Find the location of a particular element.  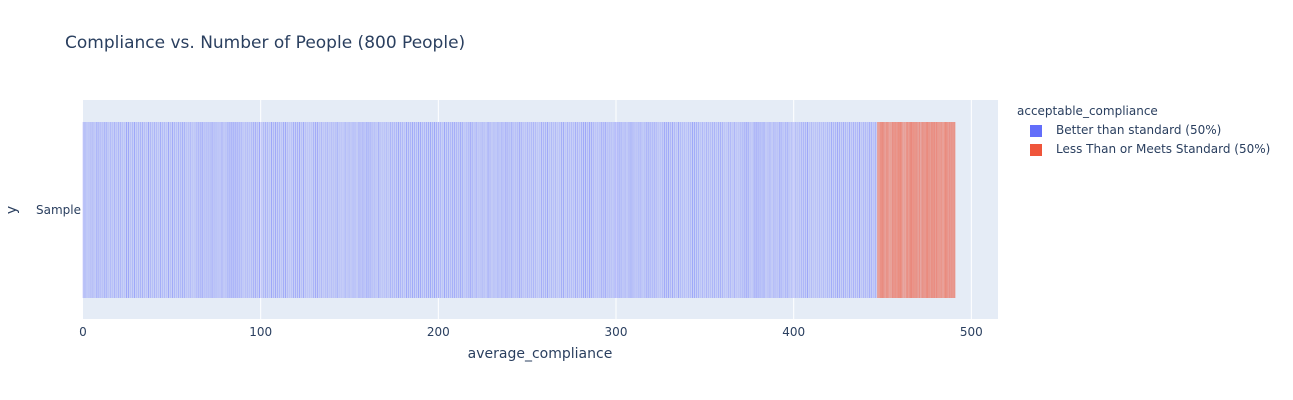

y-ticks: Sample is located at coordinates (58, 210).